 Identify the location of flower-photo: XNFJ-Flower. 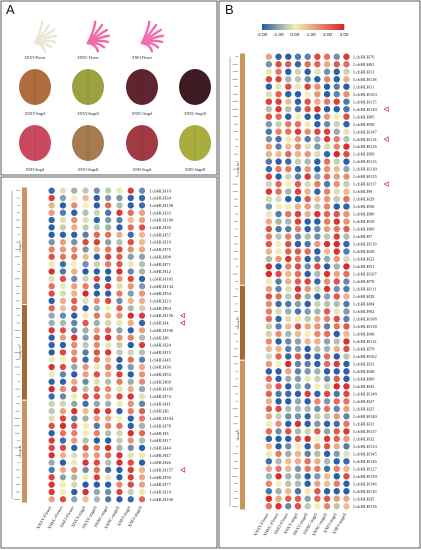
(148, 40).